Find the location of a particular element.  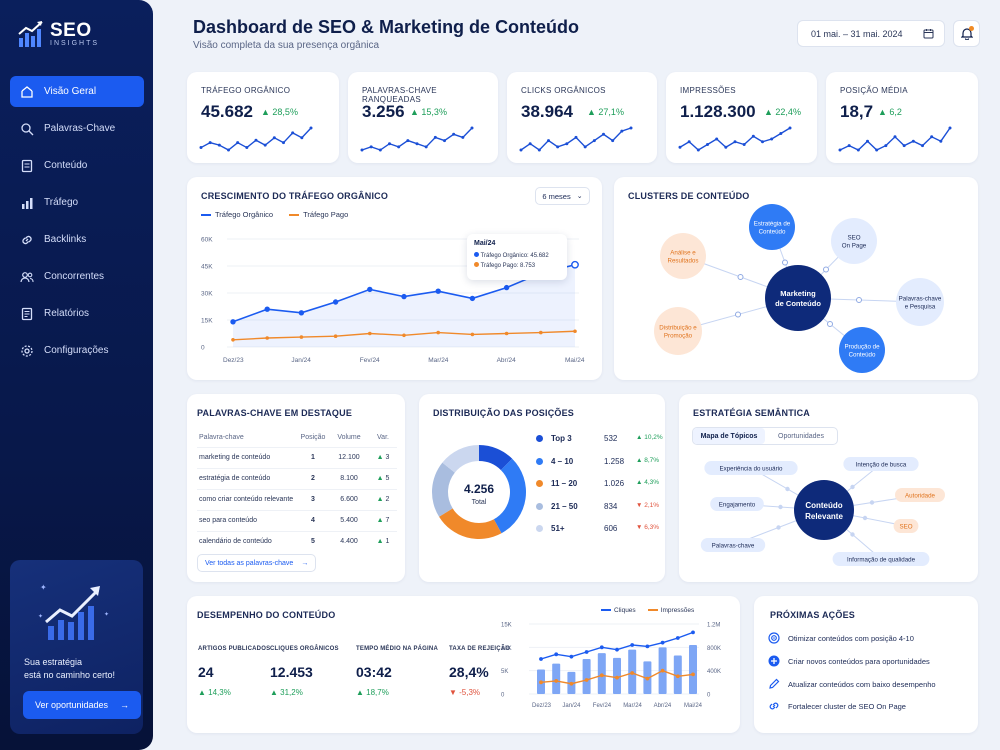

table-cell: 6.600 is located at coordinates (349, 499).